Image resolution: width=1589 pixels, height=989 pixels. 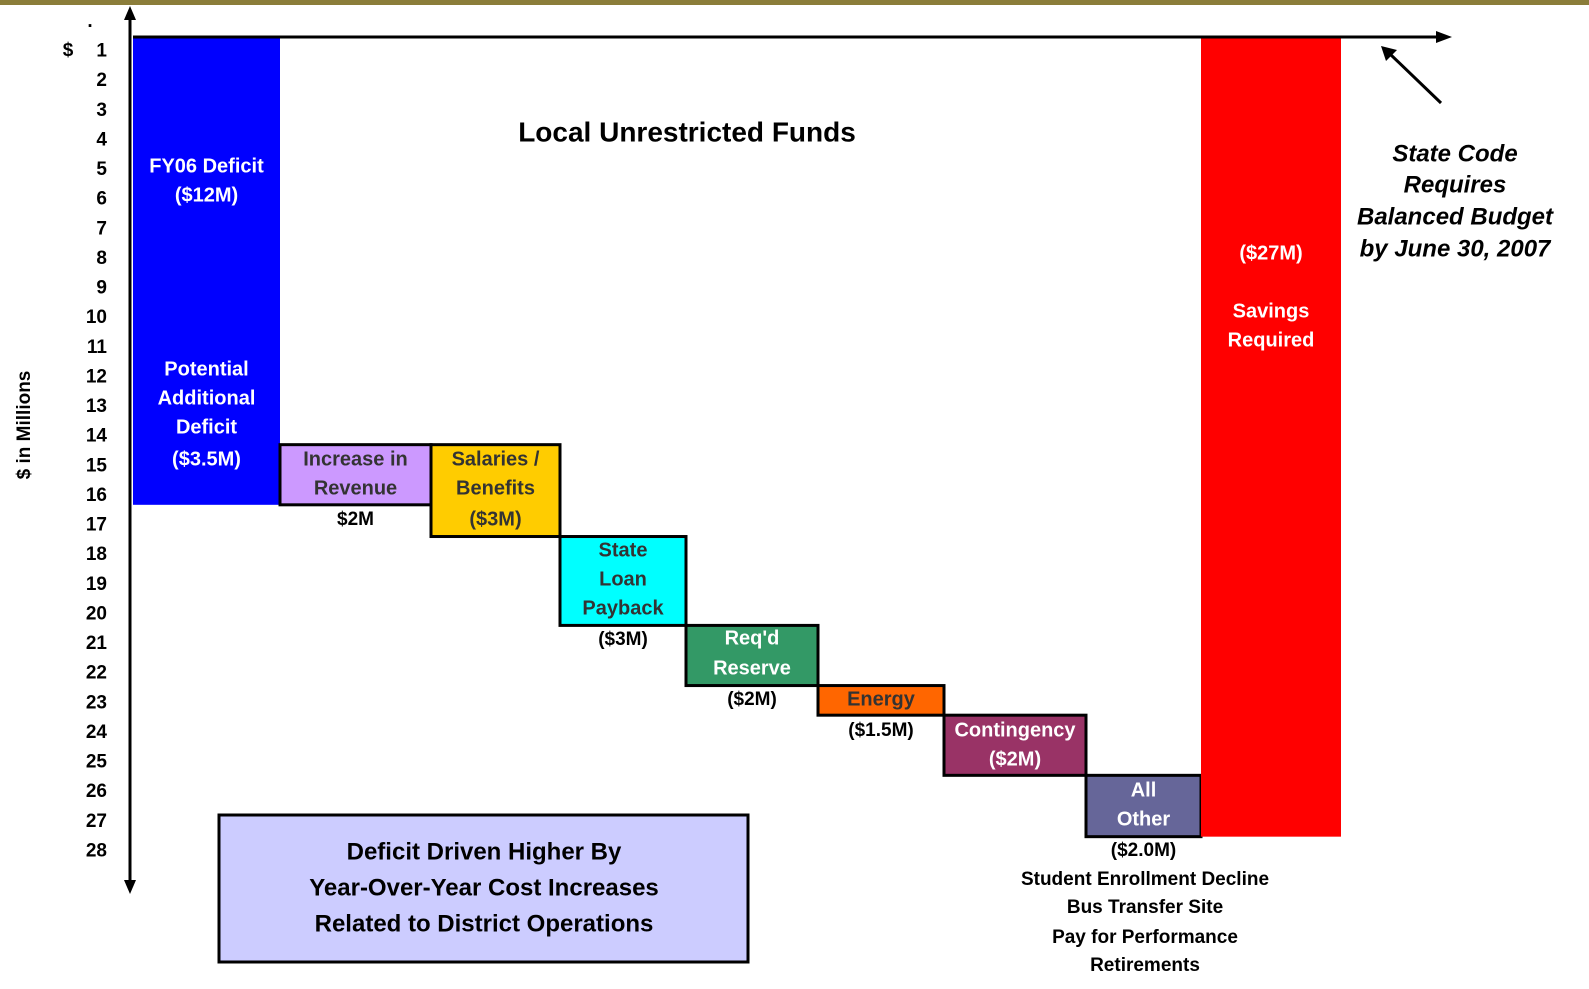 What do you see at coordinates (97, 465) in the screenshot?
I see `y-tick-label: 15` at bounding box center [97, 465].